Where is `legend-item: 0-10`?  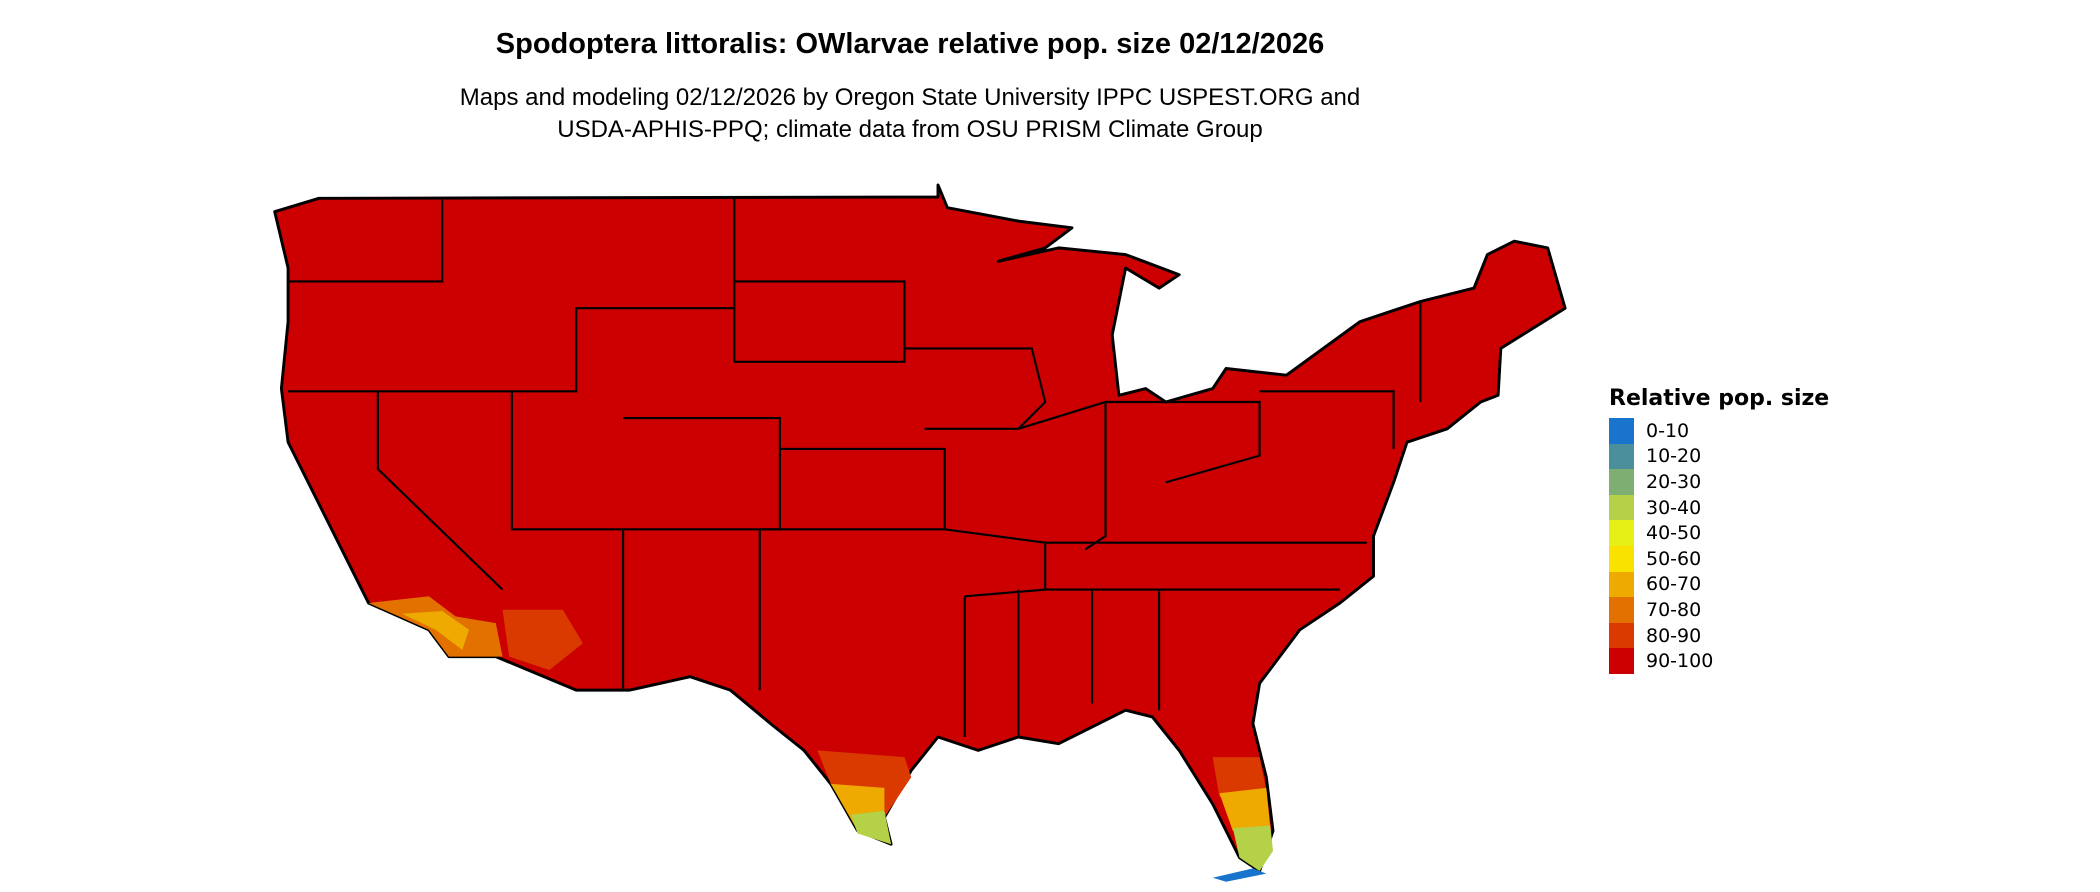
legend-item: 0-10 is located at coordinates (1719, 431).